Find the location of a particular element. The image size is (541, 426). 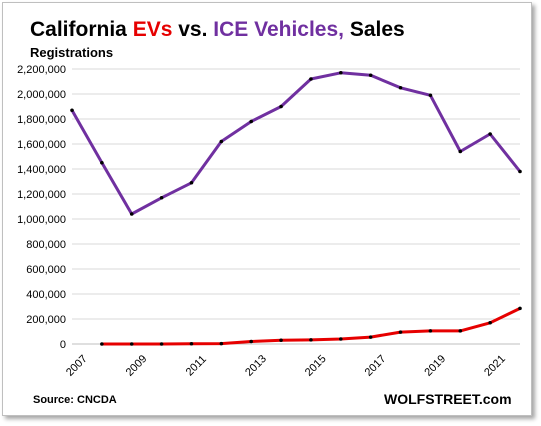

x-tick-label: 2017 is located at coordinates (376, 366).